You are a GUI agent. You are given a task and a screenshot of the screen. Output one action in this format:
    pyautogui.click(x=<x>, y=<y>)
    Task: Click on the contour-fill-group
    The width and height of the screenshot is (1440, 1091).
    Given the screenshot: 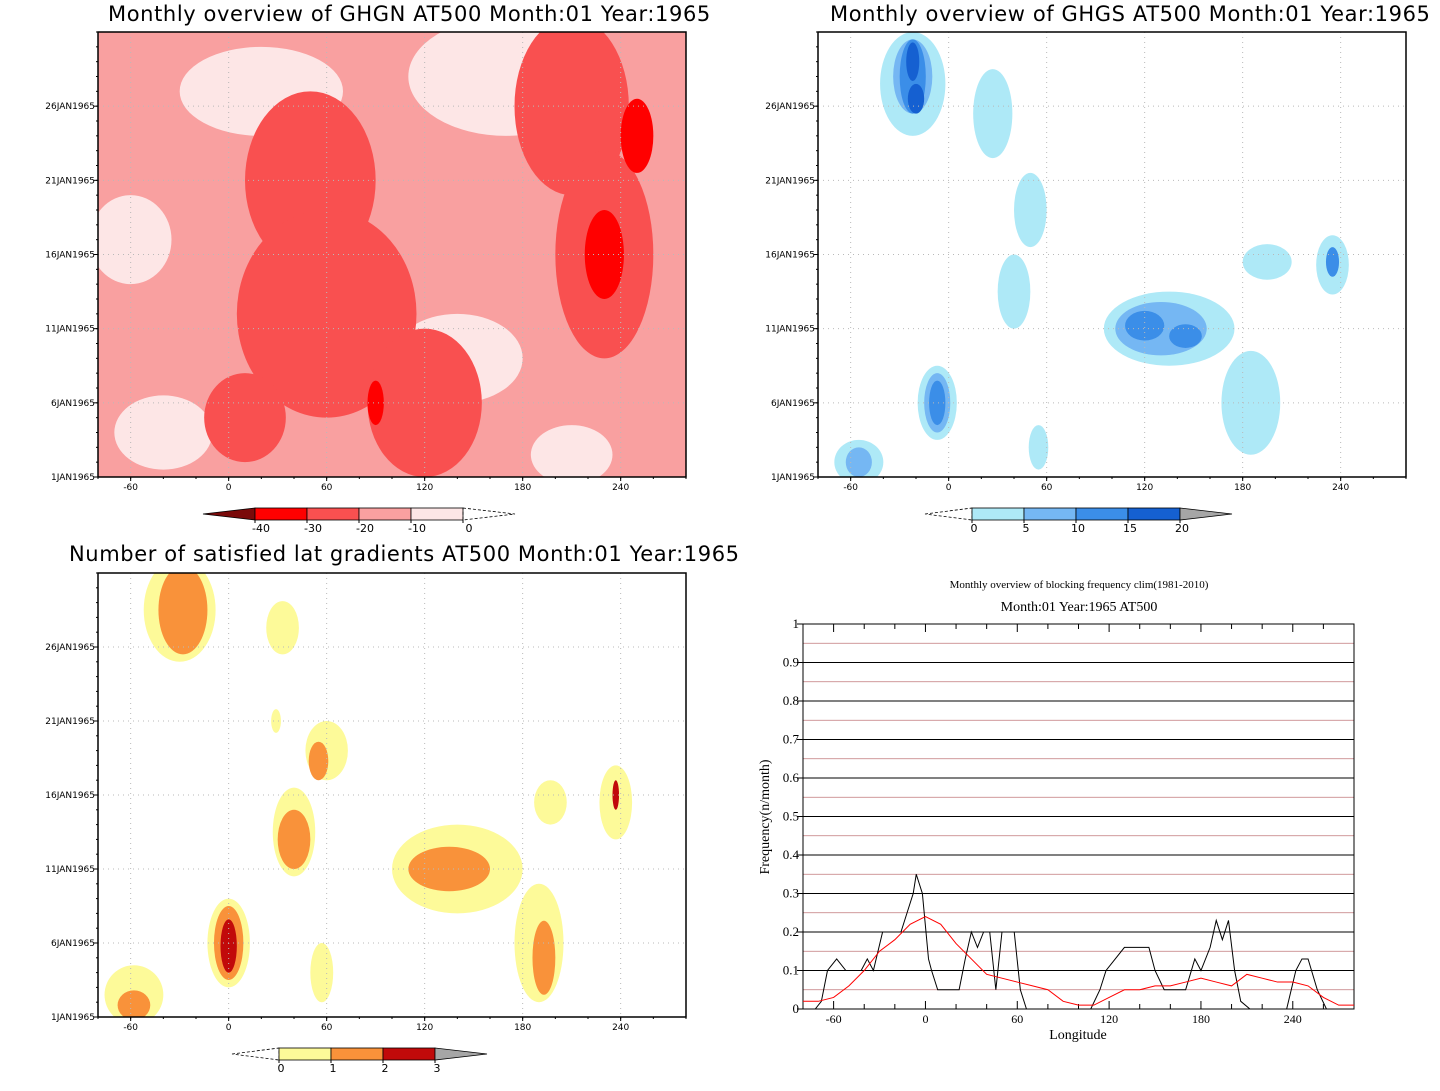 What is the action you would take?
    pyautogui.click(x=368, y=795)
    